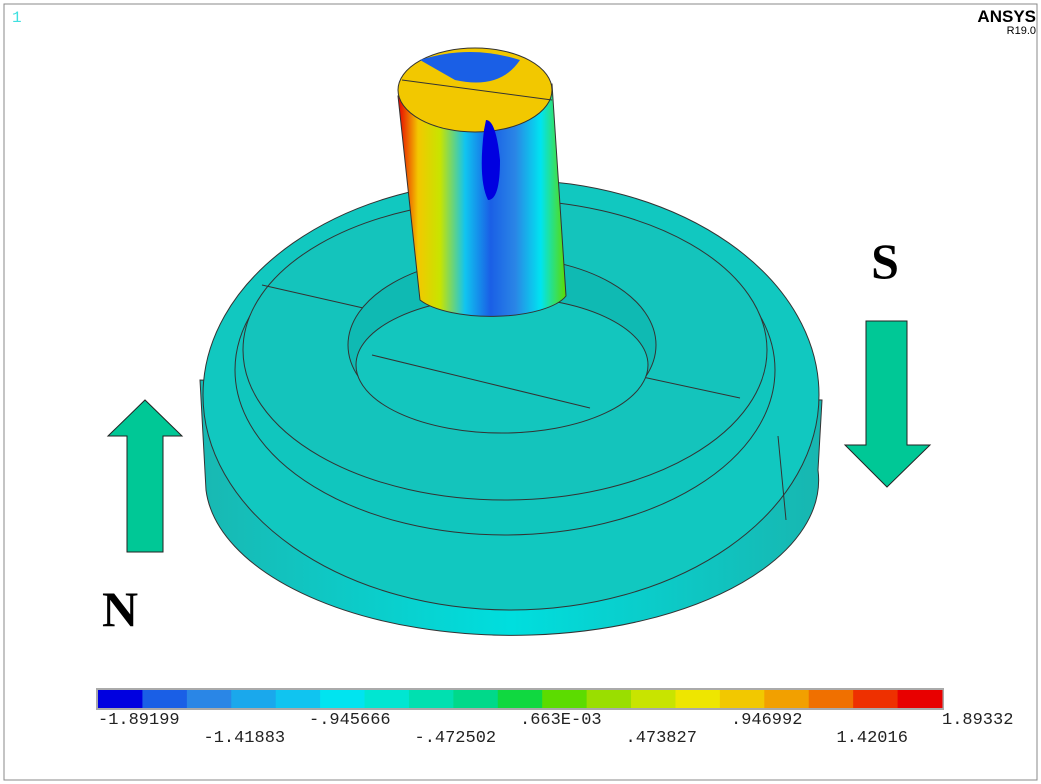  What do you see at coordinates (1006, 16) in the screenshot?
I see `logo-title: ANSYS` at bounding box center [1006, 16].